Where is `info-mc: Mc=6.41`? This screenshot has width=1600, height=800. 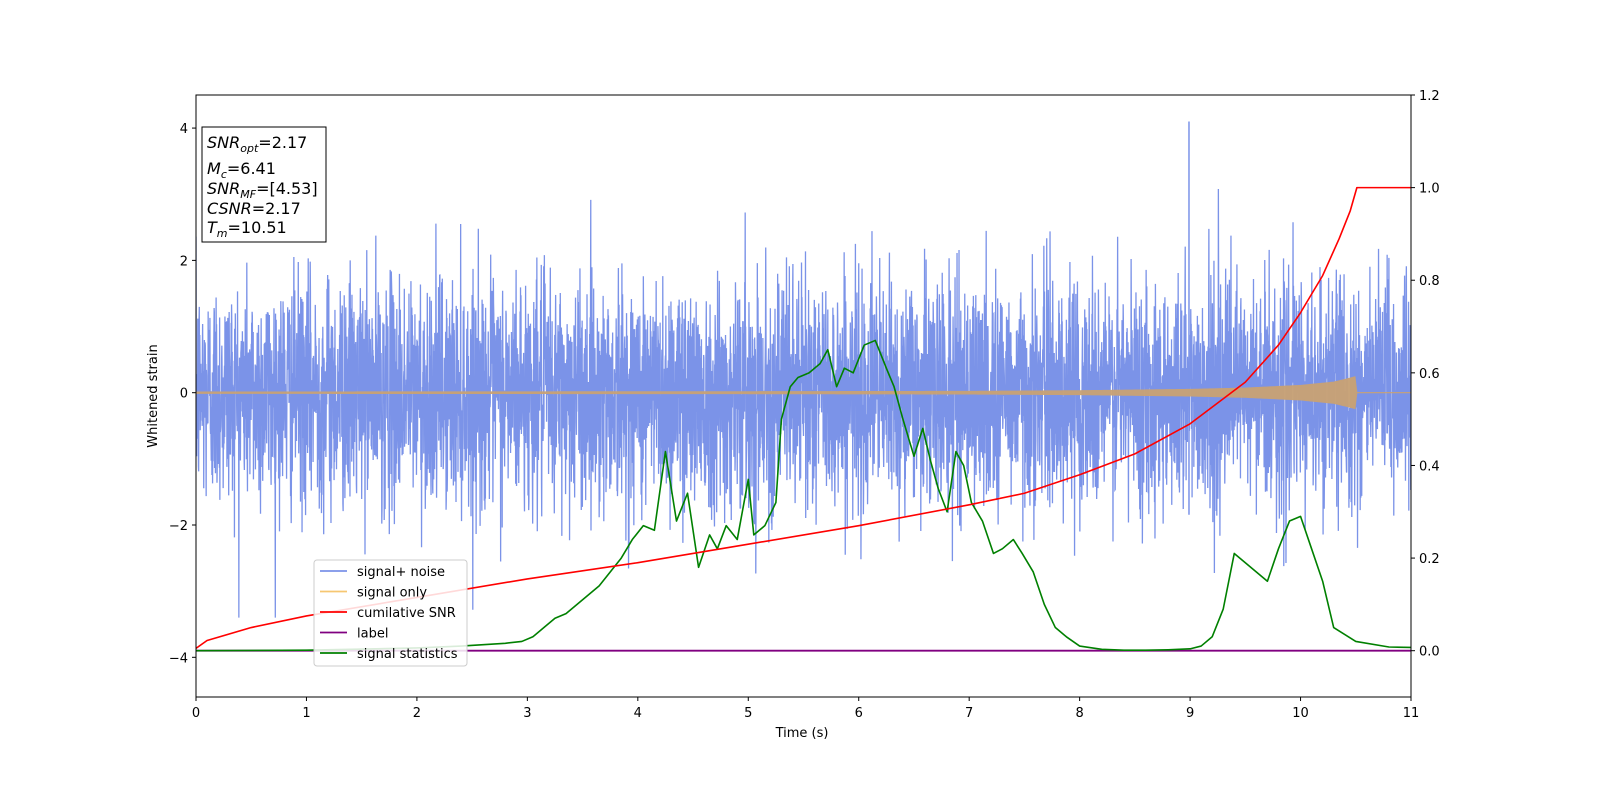 info-mc: Mc=6.41 is located at coordinates (241, 170).